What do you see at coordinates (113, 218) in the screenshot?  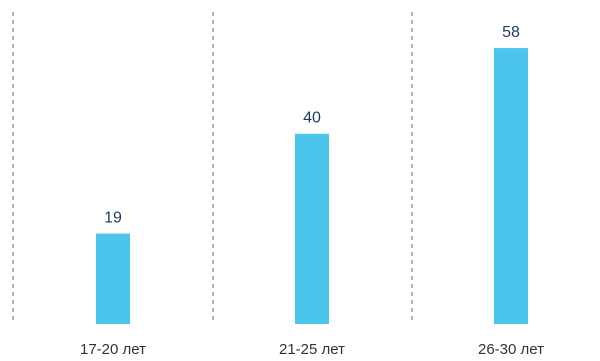 I see `value-label-1: 19` at bounding box center [113, 218].